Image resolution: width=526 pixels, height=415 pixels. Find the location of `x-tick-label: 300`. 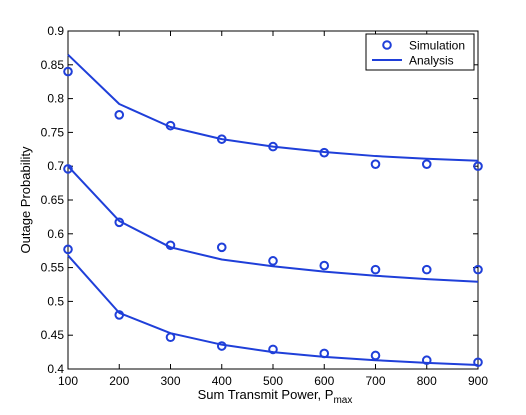

x-tick-label: 300 is located at coordinates (170, 381).